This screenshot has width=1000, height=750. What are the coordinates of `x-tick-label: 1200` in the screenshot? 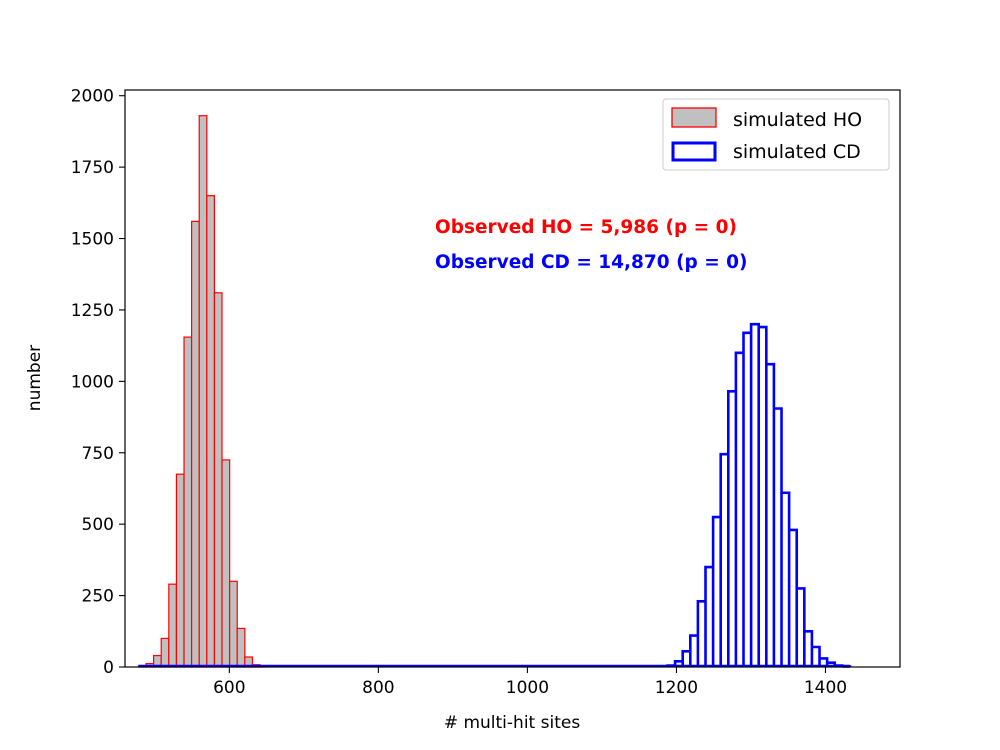 It's located at (676, 688).